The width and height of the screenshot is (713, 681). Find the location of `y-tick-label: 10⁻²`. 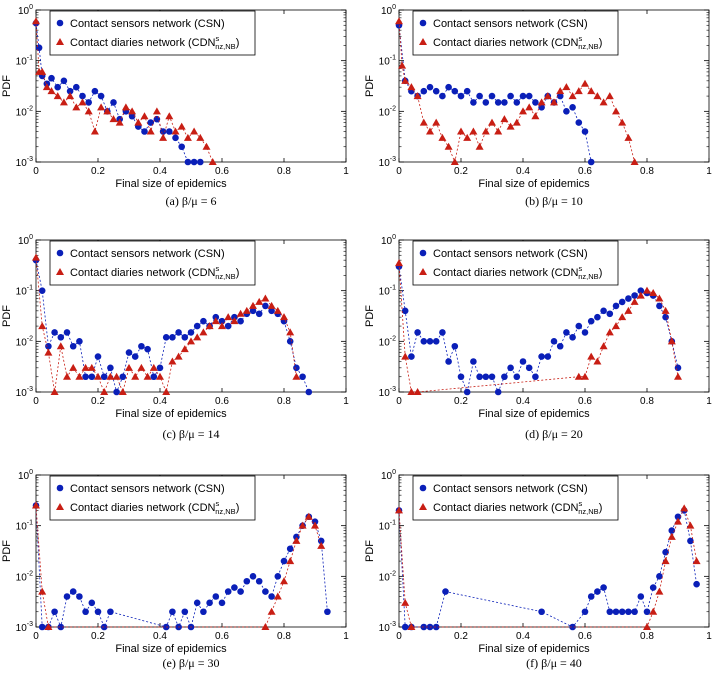

y-tick-label: 10⁻² is located at coordinates (387, 111).